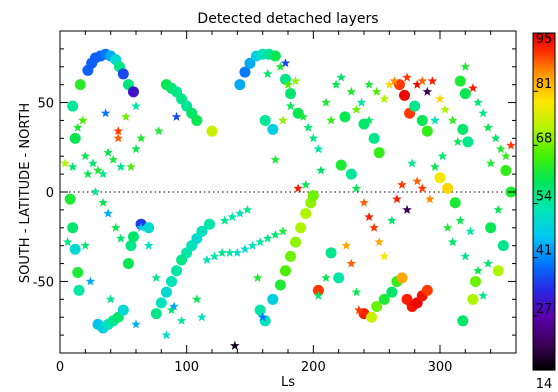  What do you see at coordinates (288, 382) in the screenshot?
I see `x-axis-label: Ls` at bounding box center [288, 382].